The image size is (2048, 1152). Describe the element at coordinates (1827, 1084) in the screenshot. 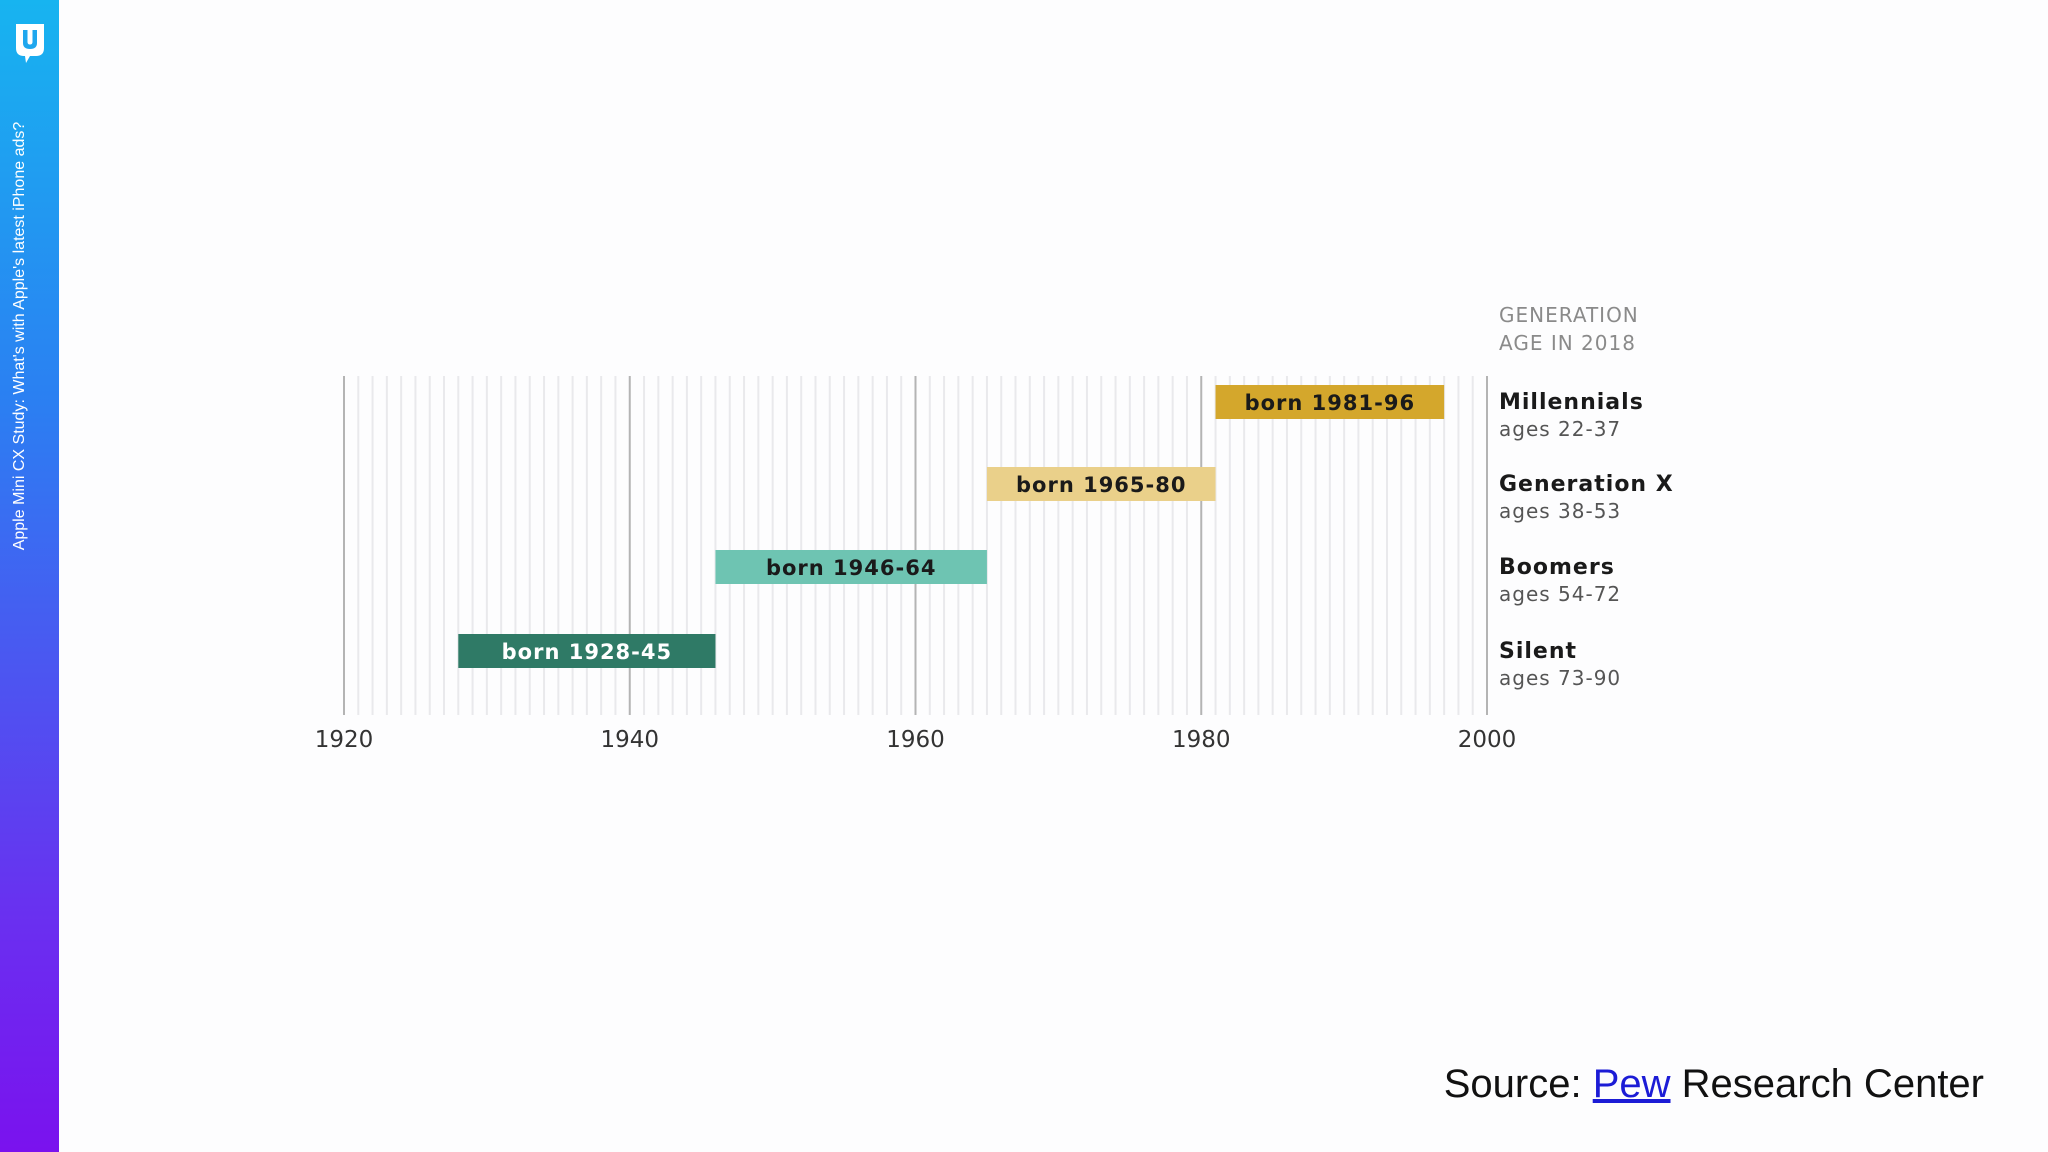

I see `source-suffix: Research Center` at that location.